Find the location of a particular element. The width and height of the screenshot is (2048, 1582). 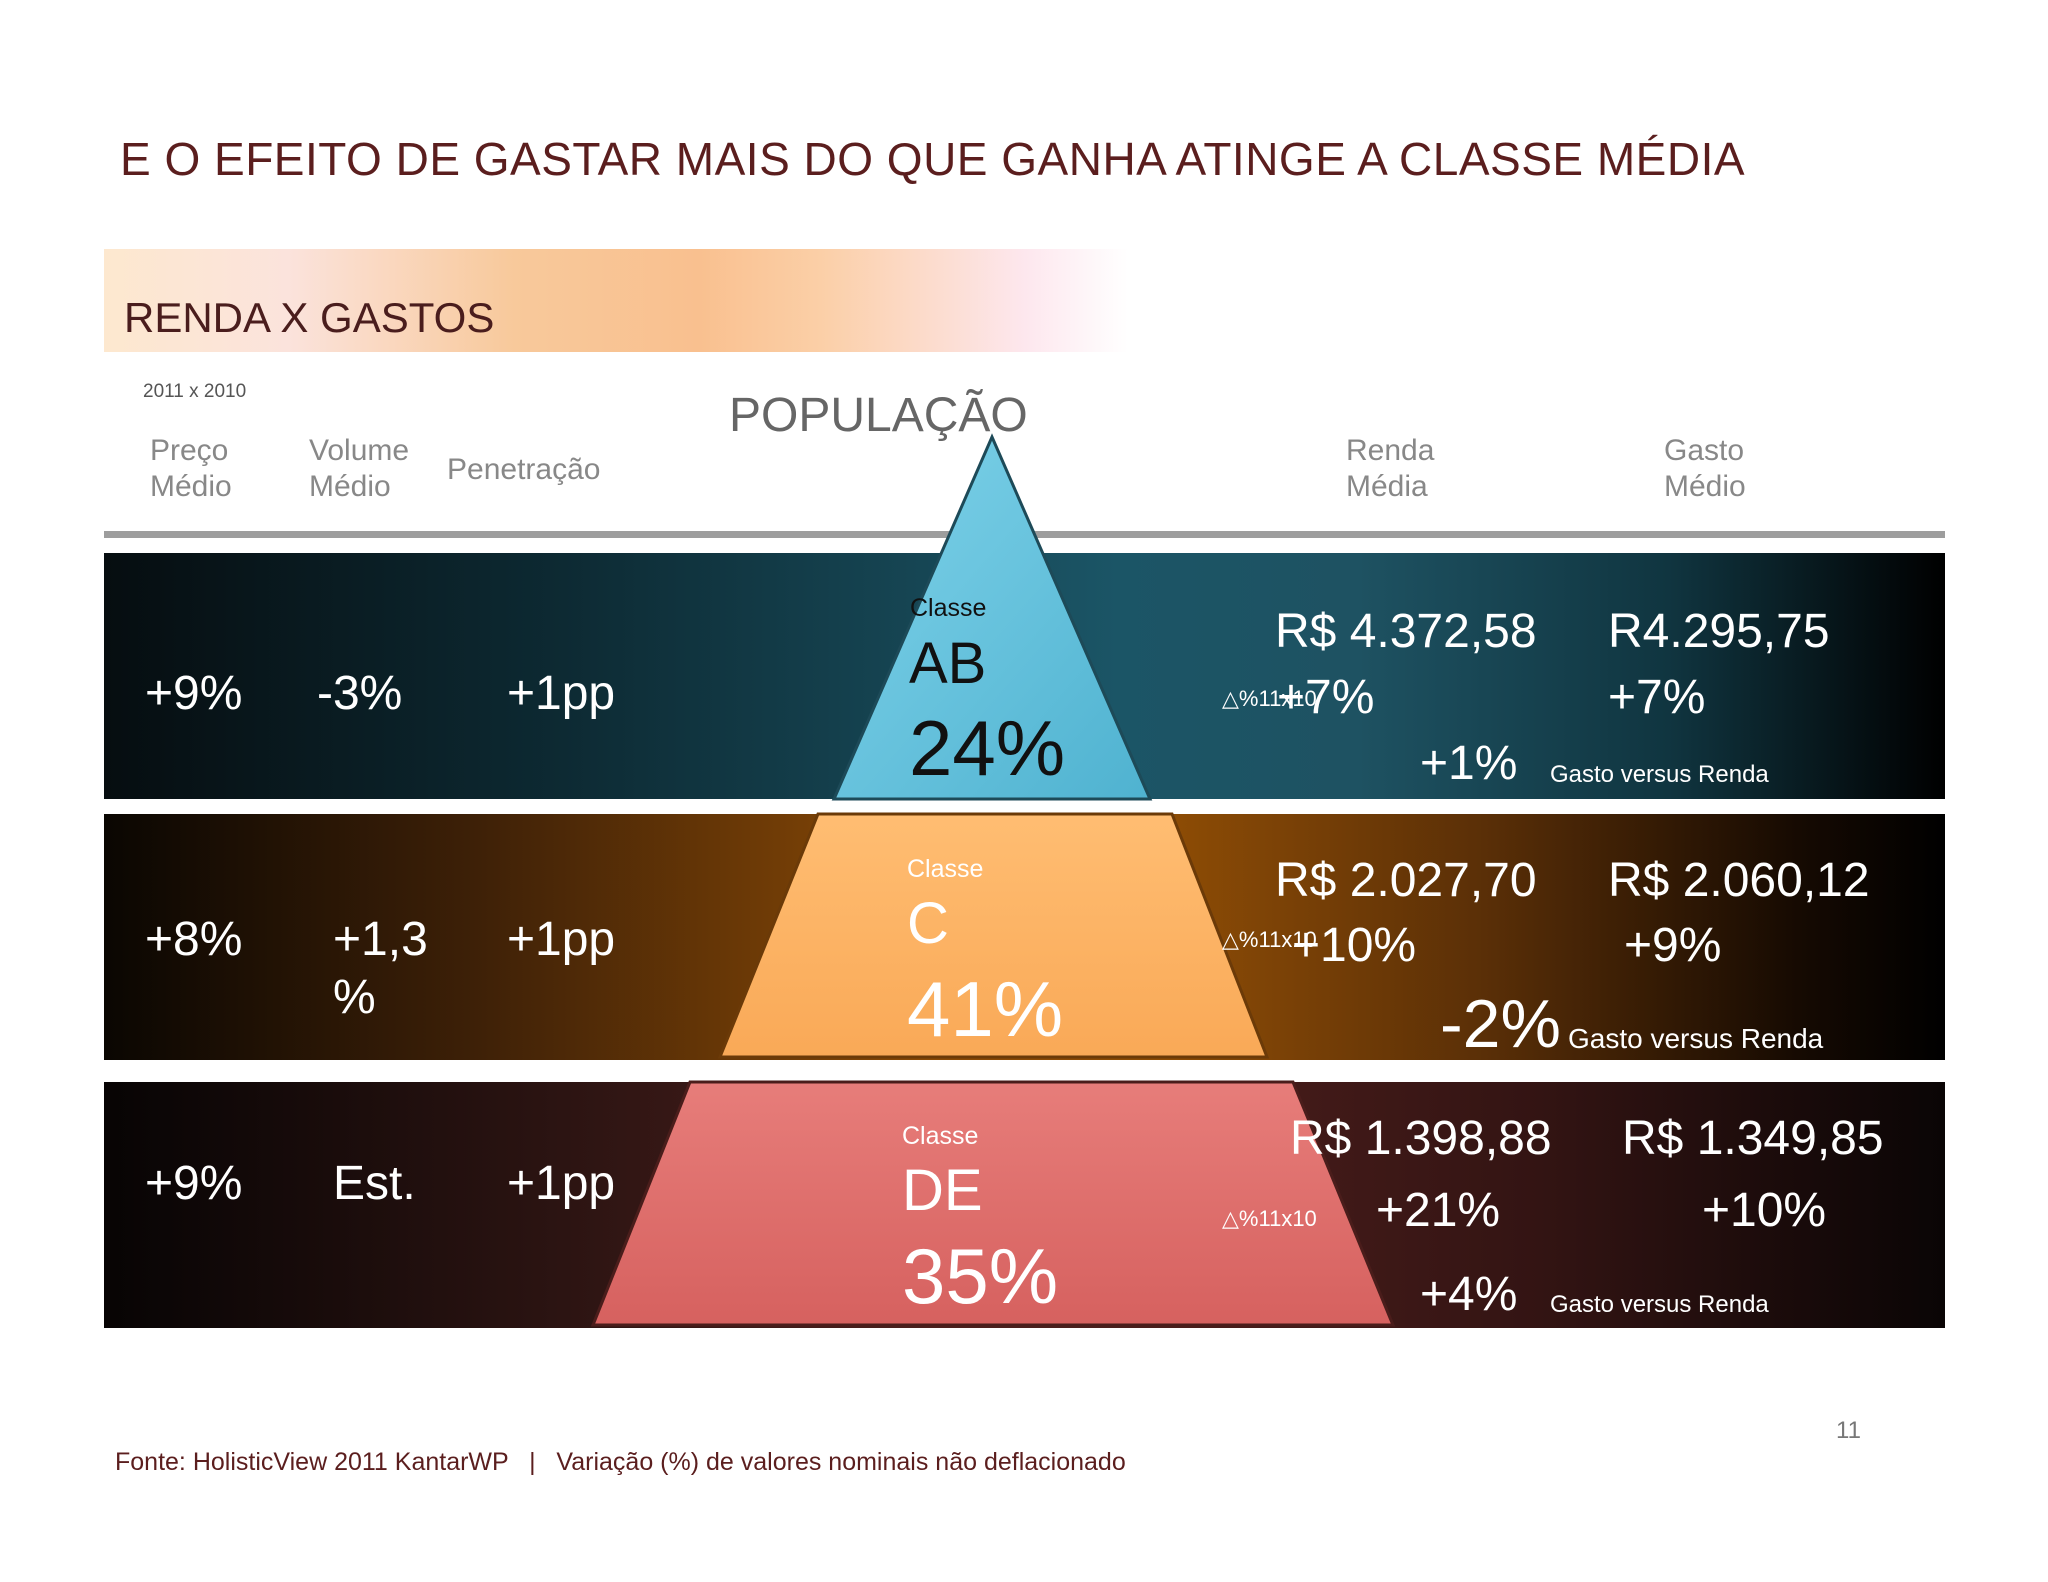

section-subtitle: RENDA X GASTOS is located at coordinates (309, 317).